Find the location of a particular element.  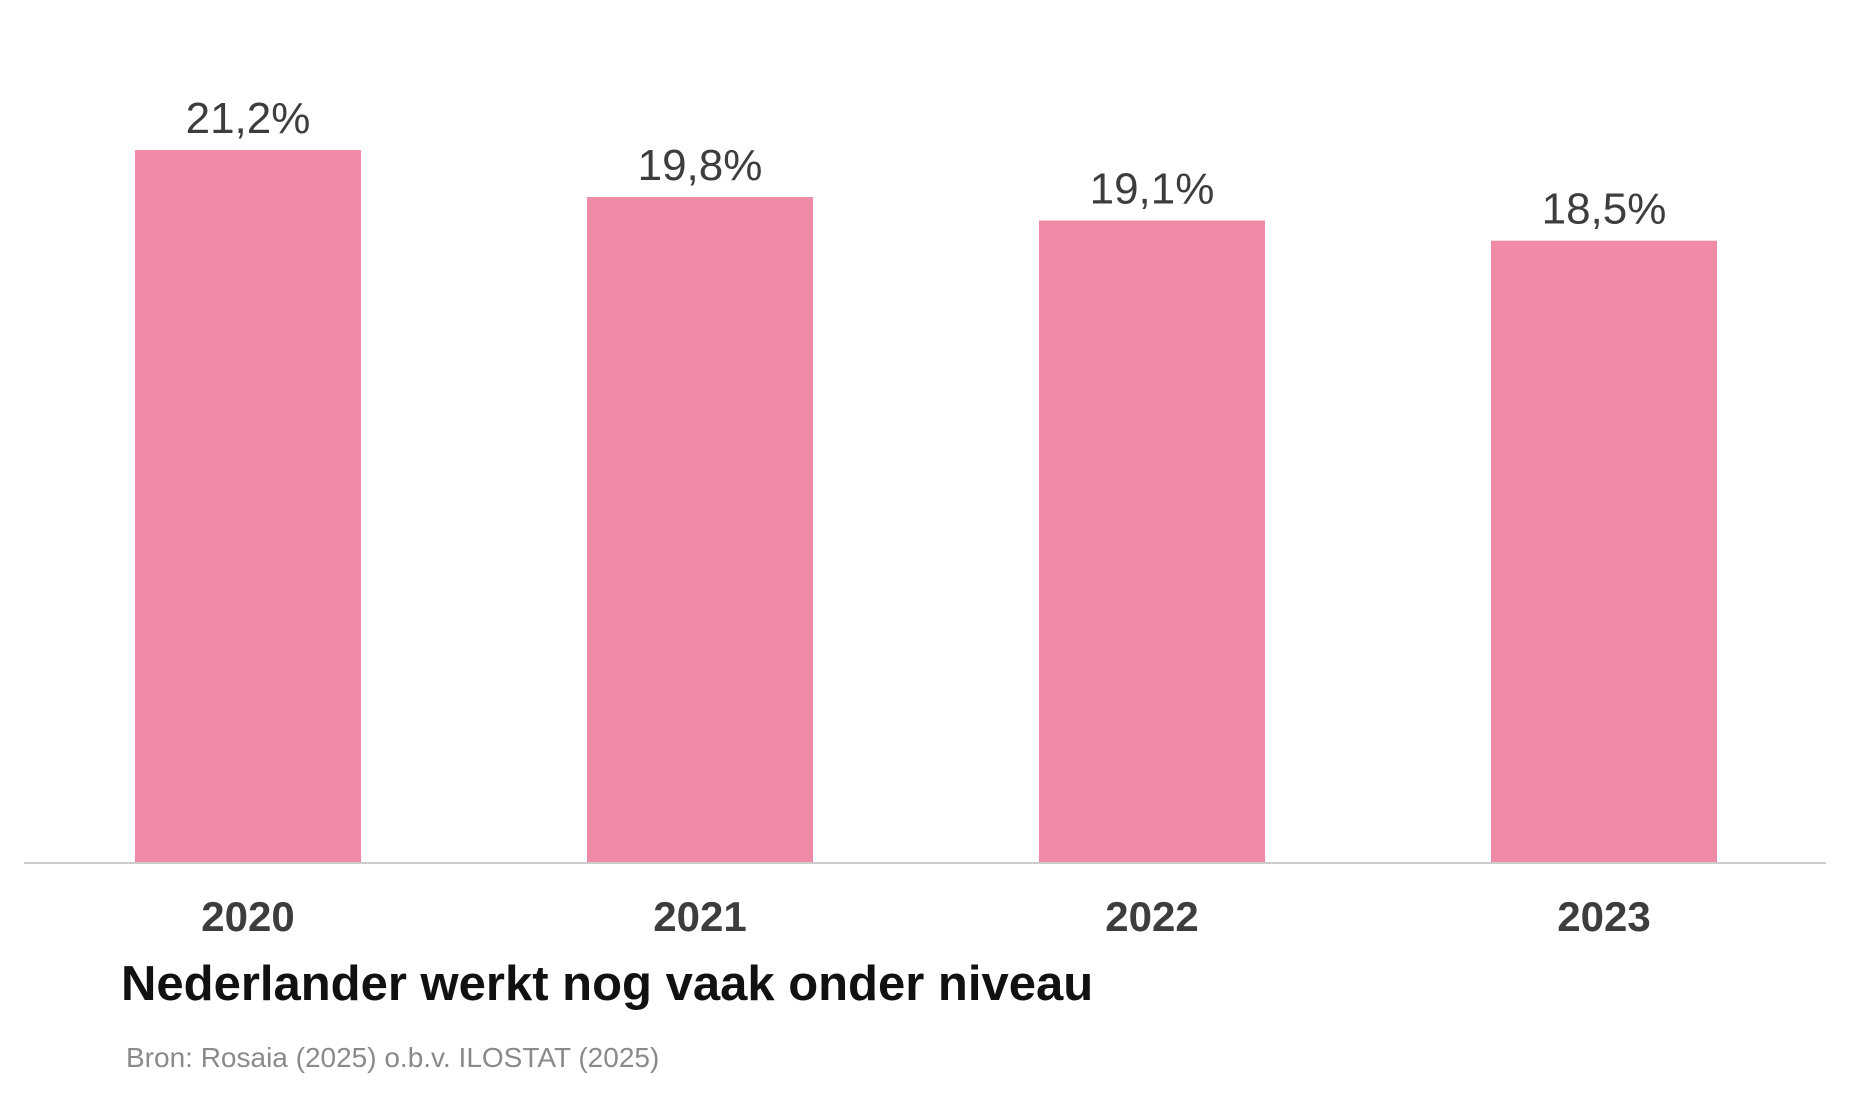

bar-2022 is located at coordinates (1152, 541).